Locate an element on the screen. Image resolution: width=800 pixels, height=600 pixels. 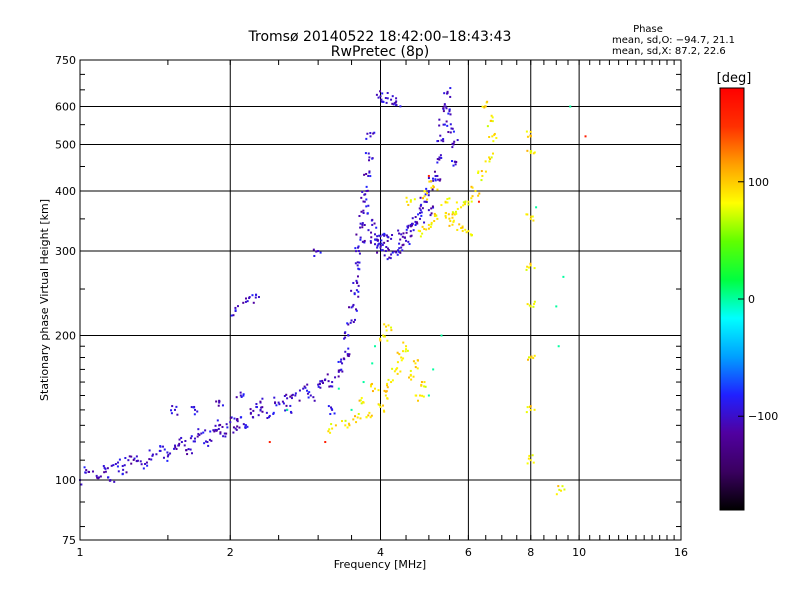
x-tick-label: 6 is located at coordinates (468, 552).